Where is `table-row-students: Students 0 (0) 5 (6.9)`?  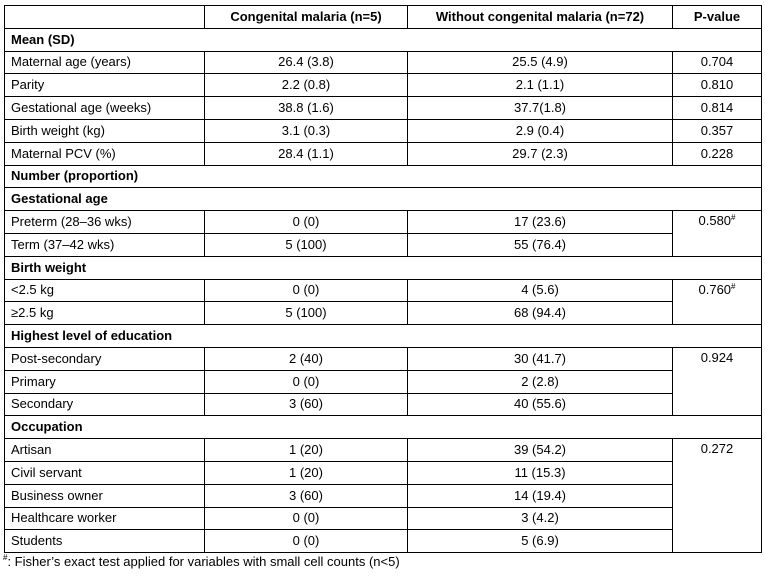
table-row-students: Students 0 (0) 5 (6.9) is located at coordinates (383, 541).